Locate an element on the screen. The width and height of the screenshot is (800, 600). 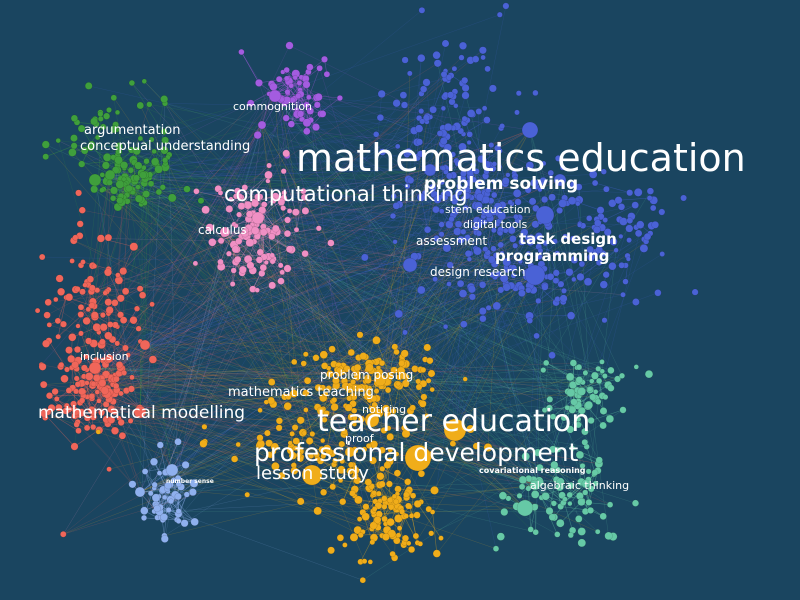
keyword-label: assessment is located at coordinates (451, 241).